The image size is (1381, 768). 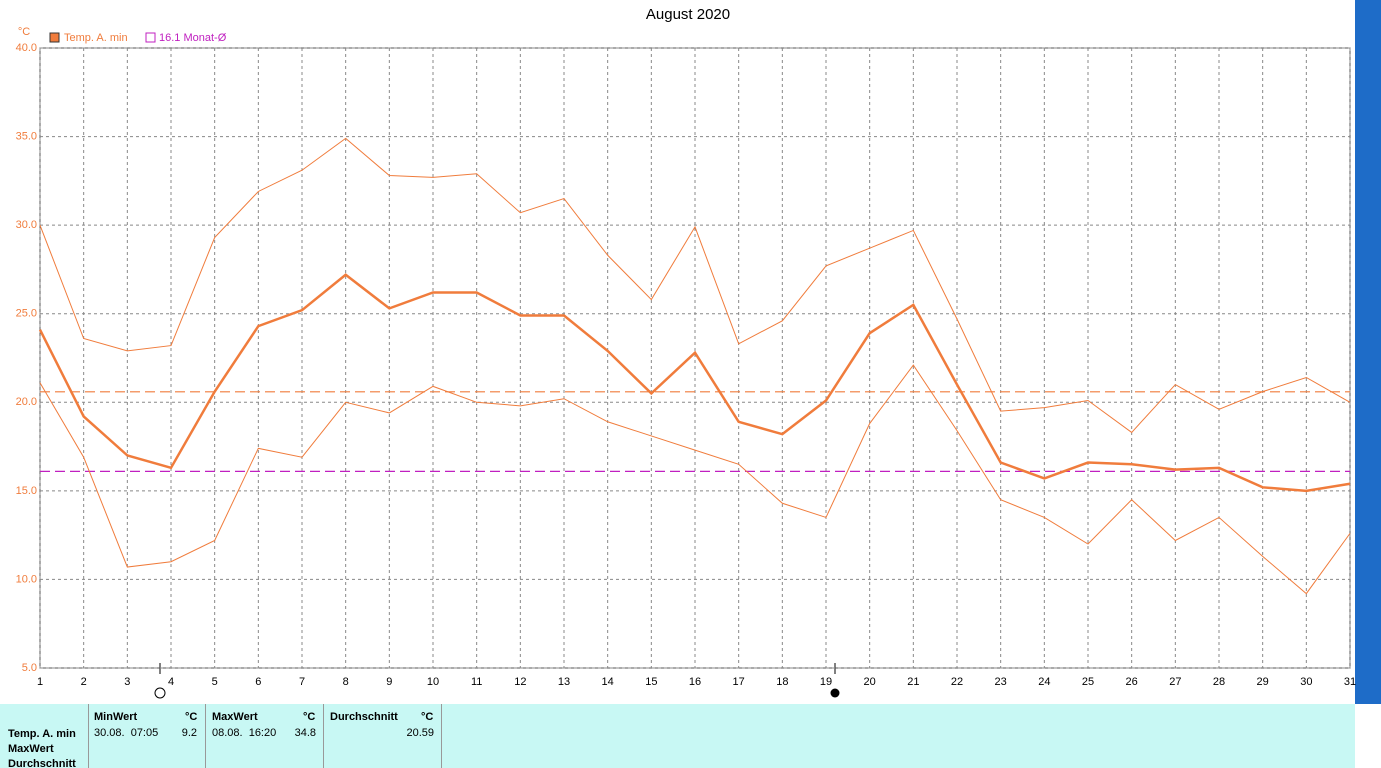 I want to click on x-tick-label: 17, so click(x=739, y=682).